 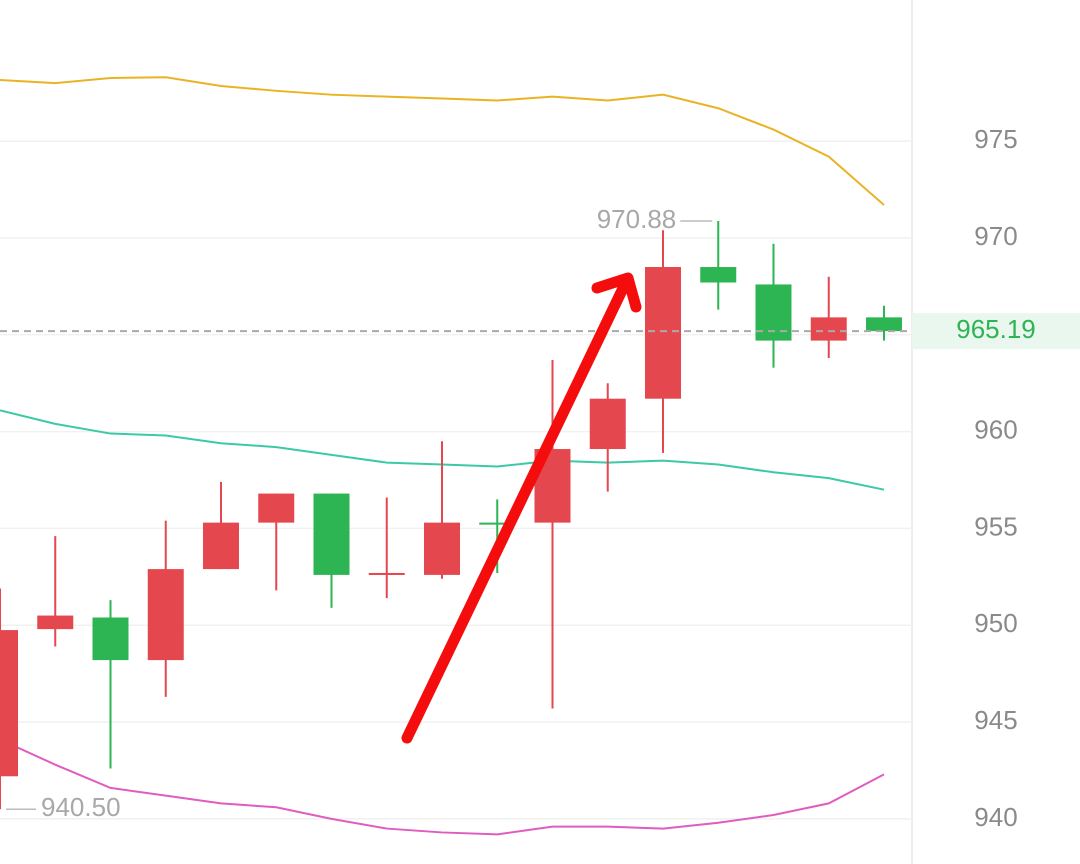 What do you see at coordinates (637, 219) in the screenshot?
I see `high-marker-label: 970.88` at bounding box center [637, 219].